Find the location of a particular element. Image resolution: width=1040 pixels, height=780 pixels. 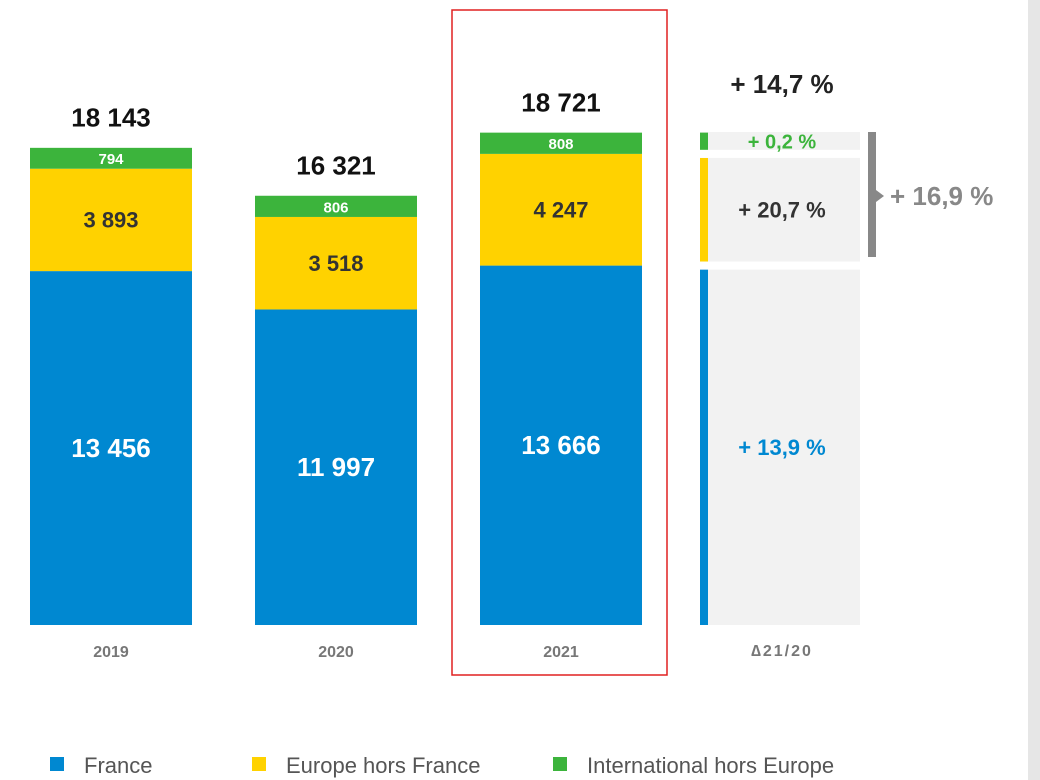

delta-label: + 13,9 % is located at coordinates (781, 447).